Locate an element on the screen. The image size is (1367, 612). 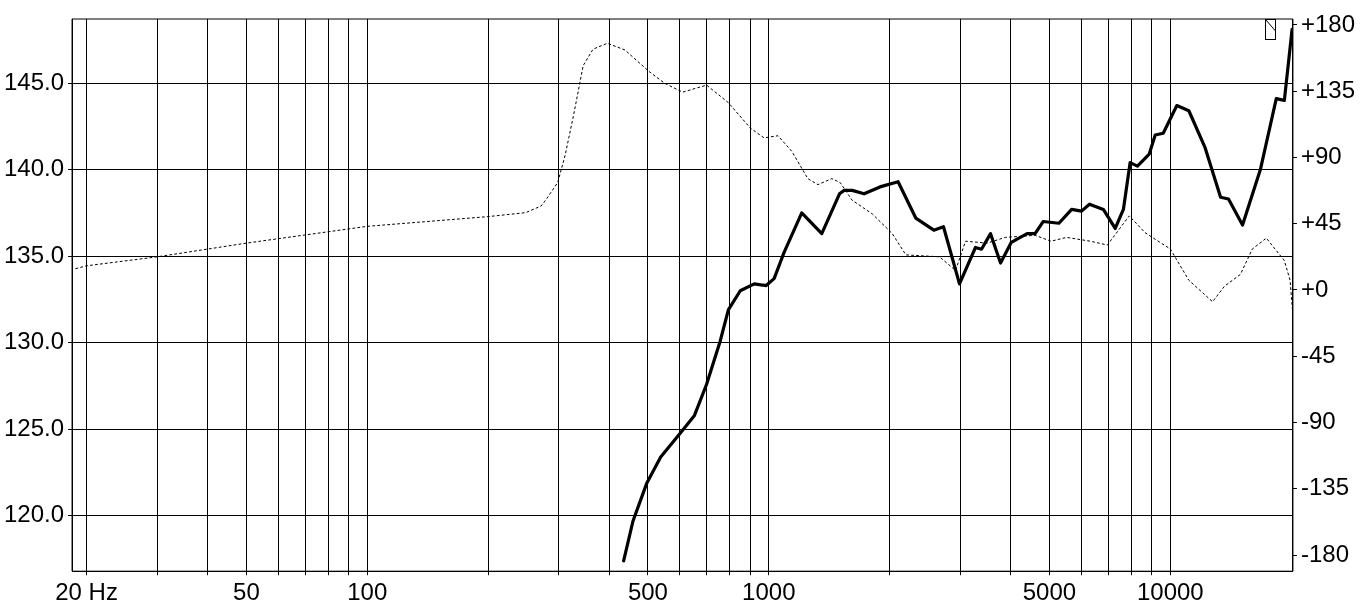
x-tick-label: 10000 is located at coordinates (1170, 592).